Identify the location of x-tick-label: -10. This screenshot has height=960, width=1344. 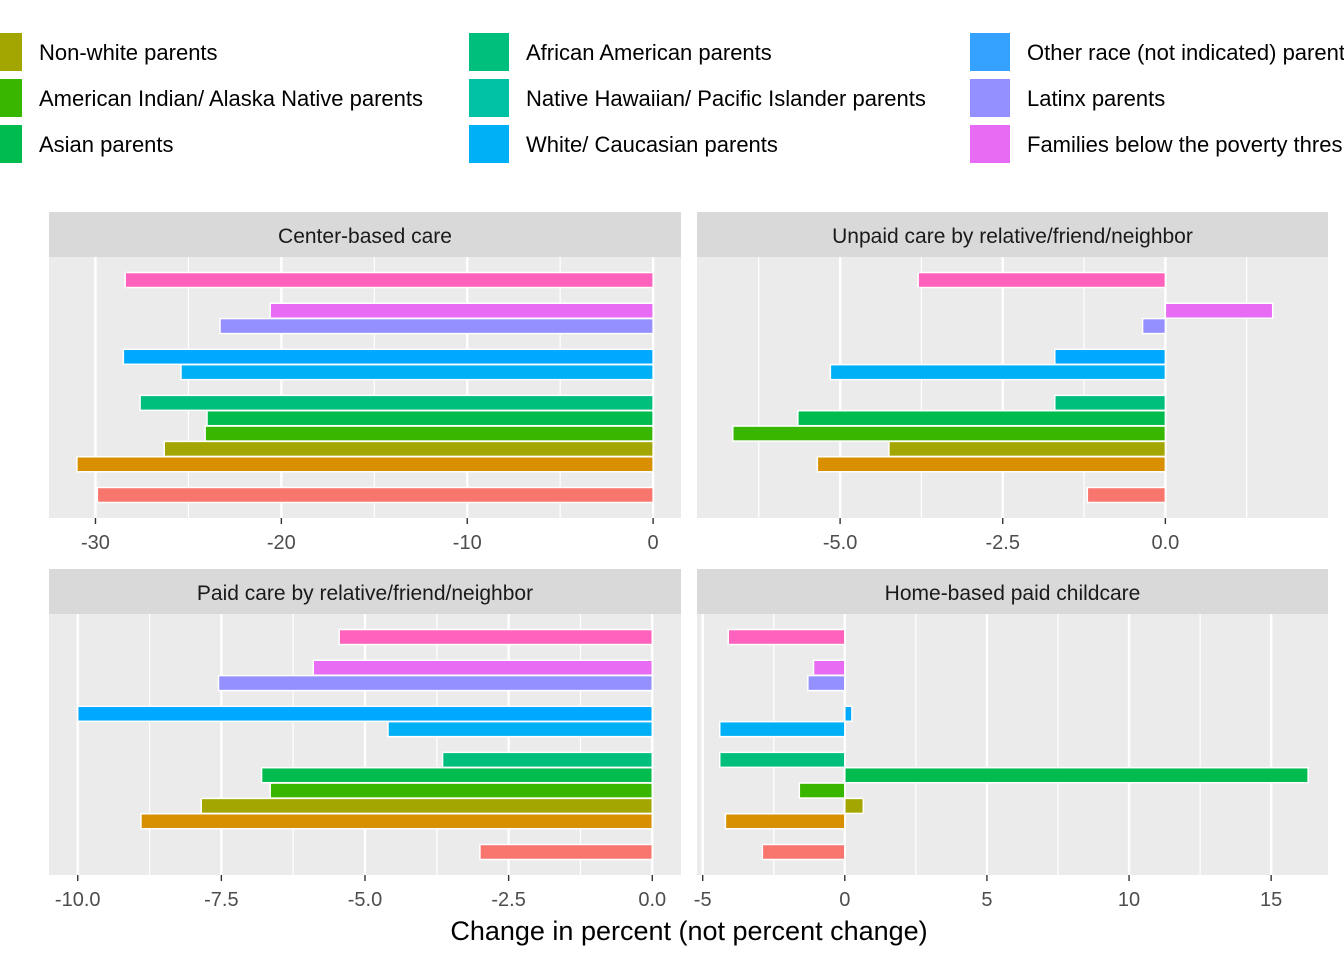
(467, 543).